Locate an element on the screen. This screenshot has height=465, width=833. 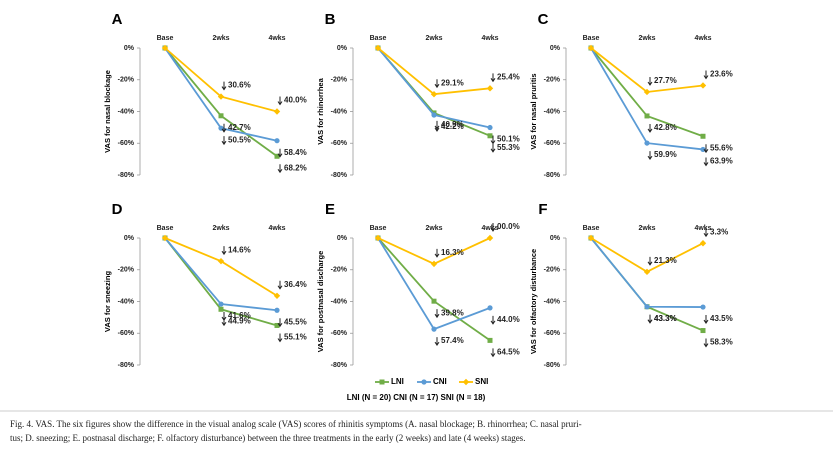
value-label: 21.3% is located at coordinates (665, 260).